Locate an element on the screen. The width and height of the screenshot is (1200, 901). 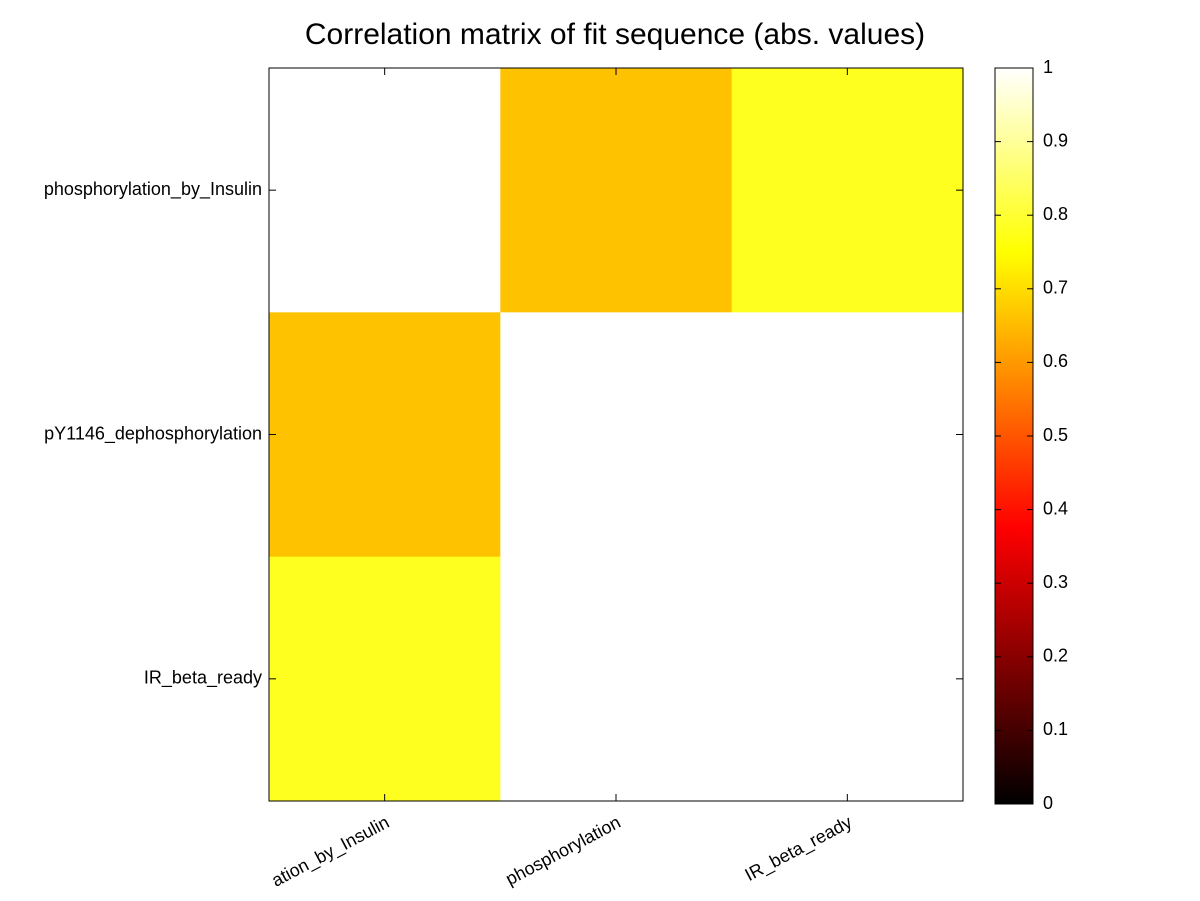
colorbar-tick-label: 0.1 is located at coordinates (1055, 729).